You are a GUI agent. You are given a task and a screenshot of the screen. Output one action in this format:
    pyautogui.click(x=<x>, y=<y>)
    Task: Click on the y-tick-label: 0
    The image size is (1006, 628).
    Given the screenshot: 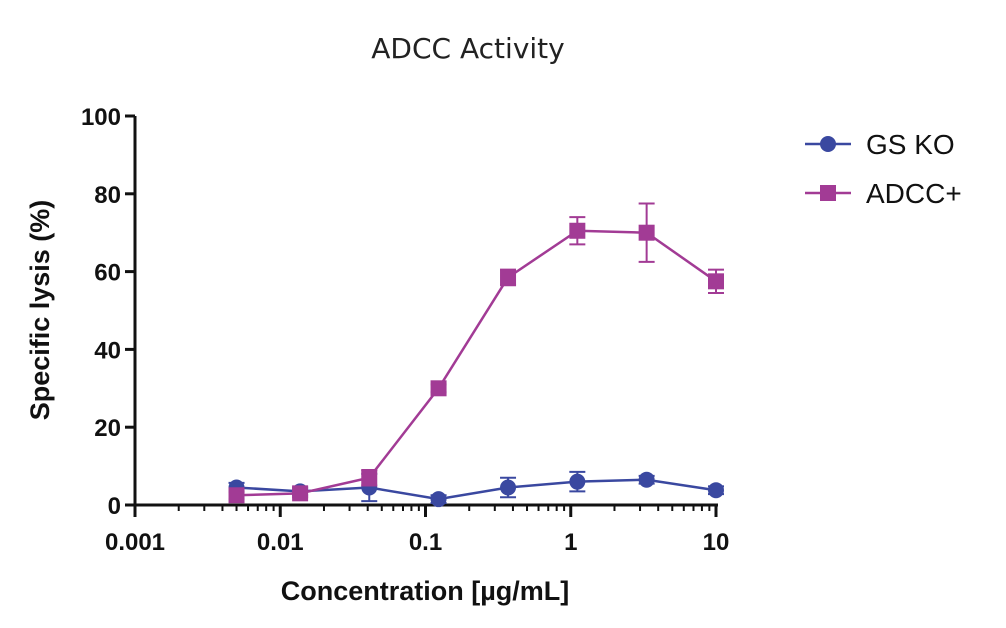 What is the action you would take?
    pyautogui.click(x=114, y=506)
    